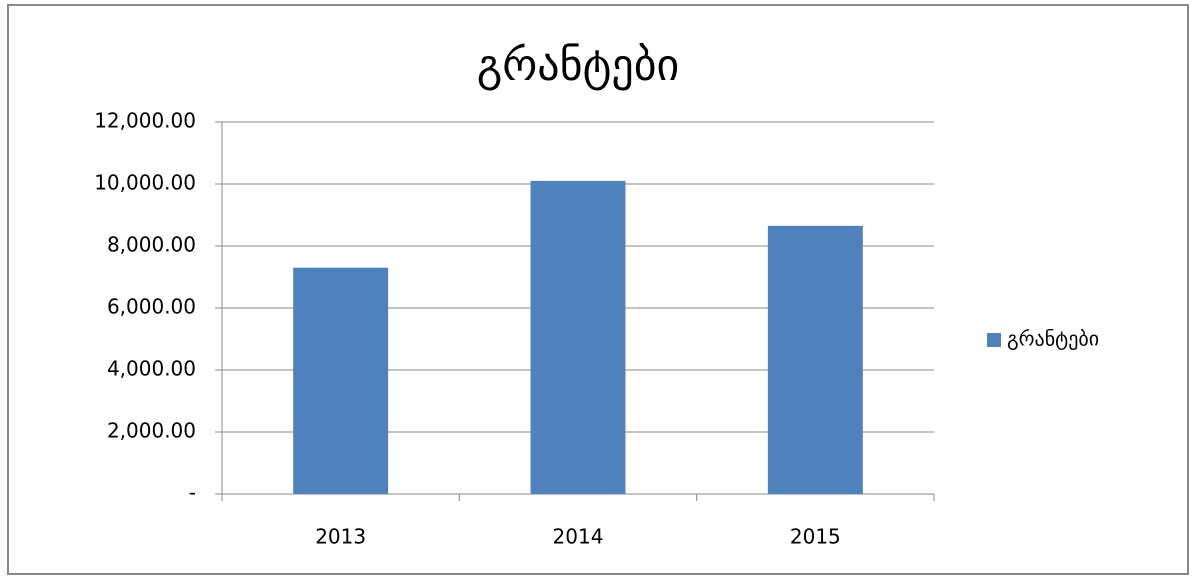  I want to click on x-tick-label: 2014, so click(578, 537).